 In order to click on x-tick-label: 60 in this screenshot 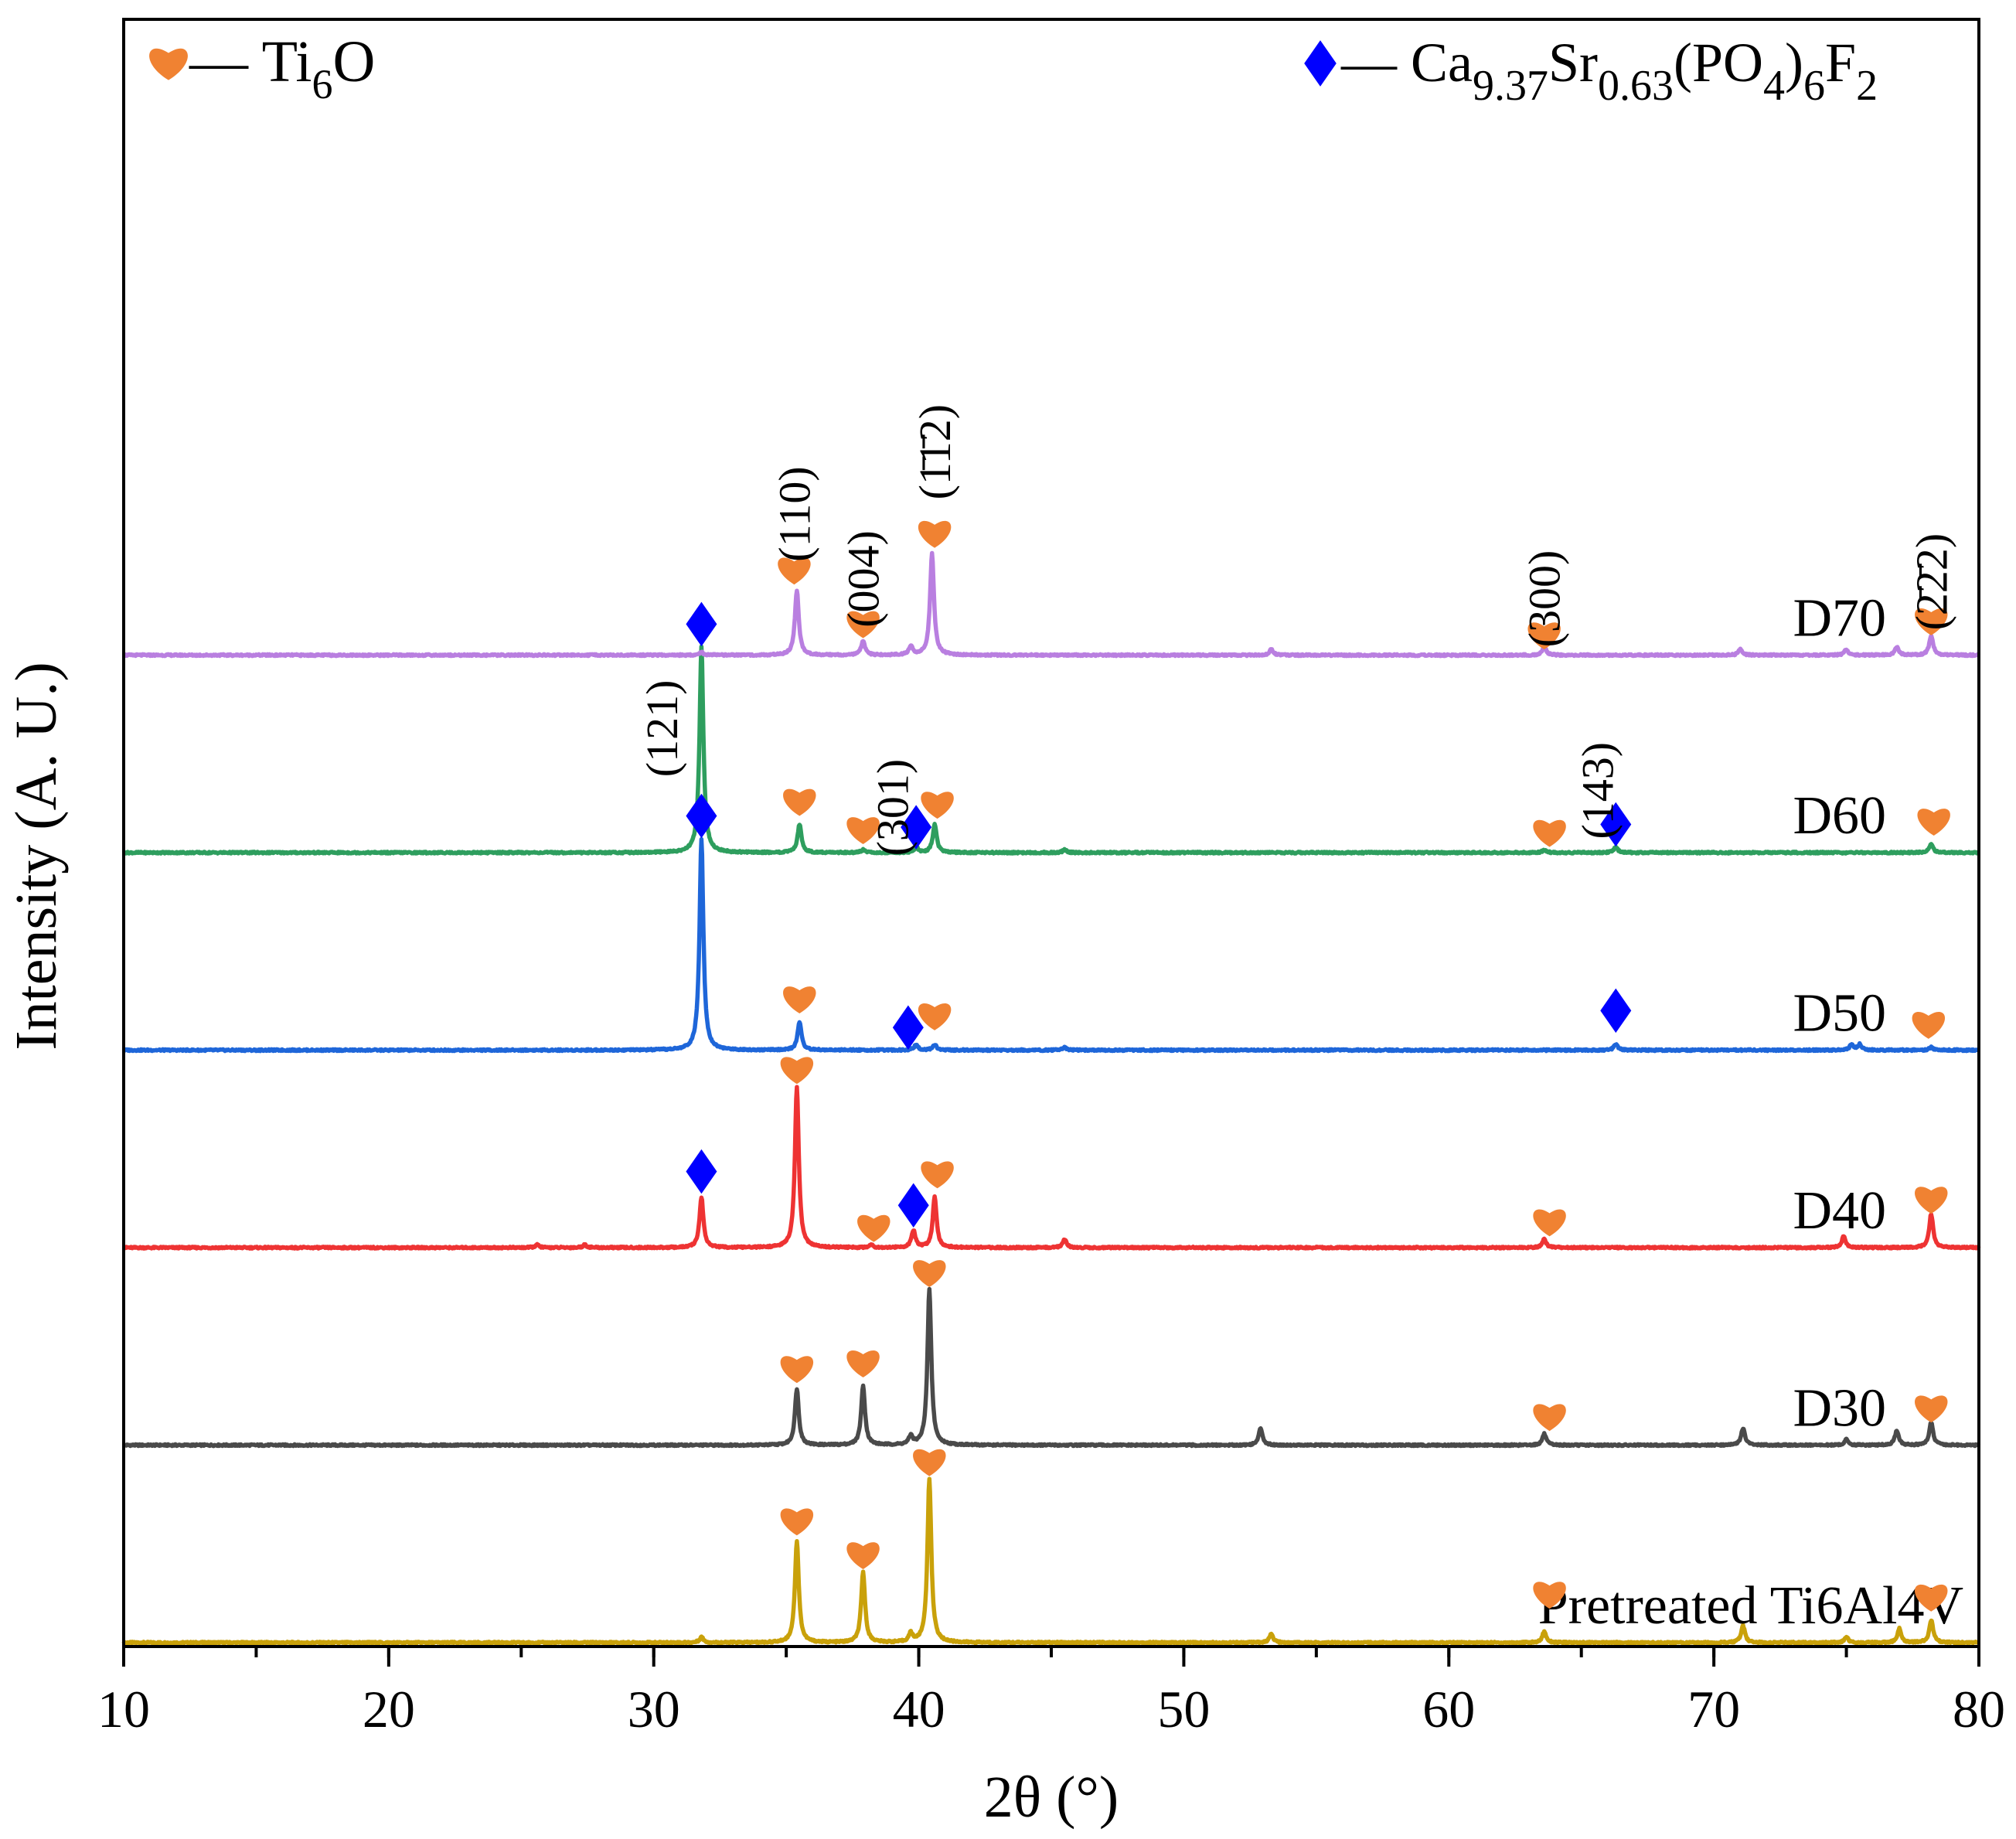, I will do `click(1448, 1710)`.